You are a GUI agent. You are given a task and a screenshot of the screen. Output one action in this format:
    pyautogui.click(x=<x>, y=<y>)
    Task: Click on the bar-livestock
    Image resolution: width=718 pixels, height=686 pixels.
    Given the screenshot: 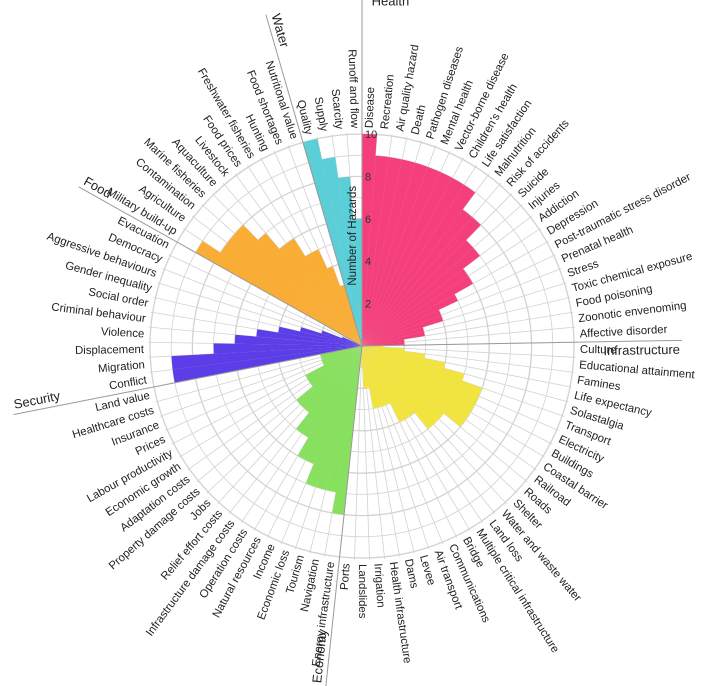 What is the action you would take?
    pyautogui.click(x=320, y=294)
    